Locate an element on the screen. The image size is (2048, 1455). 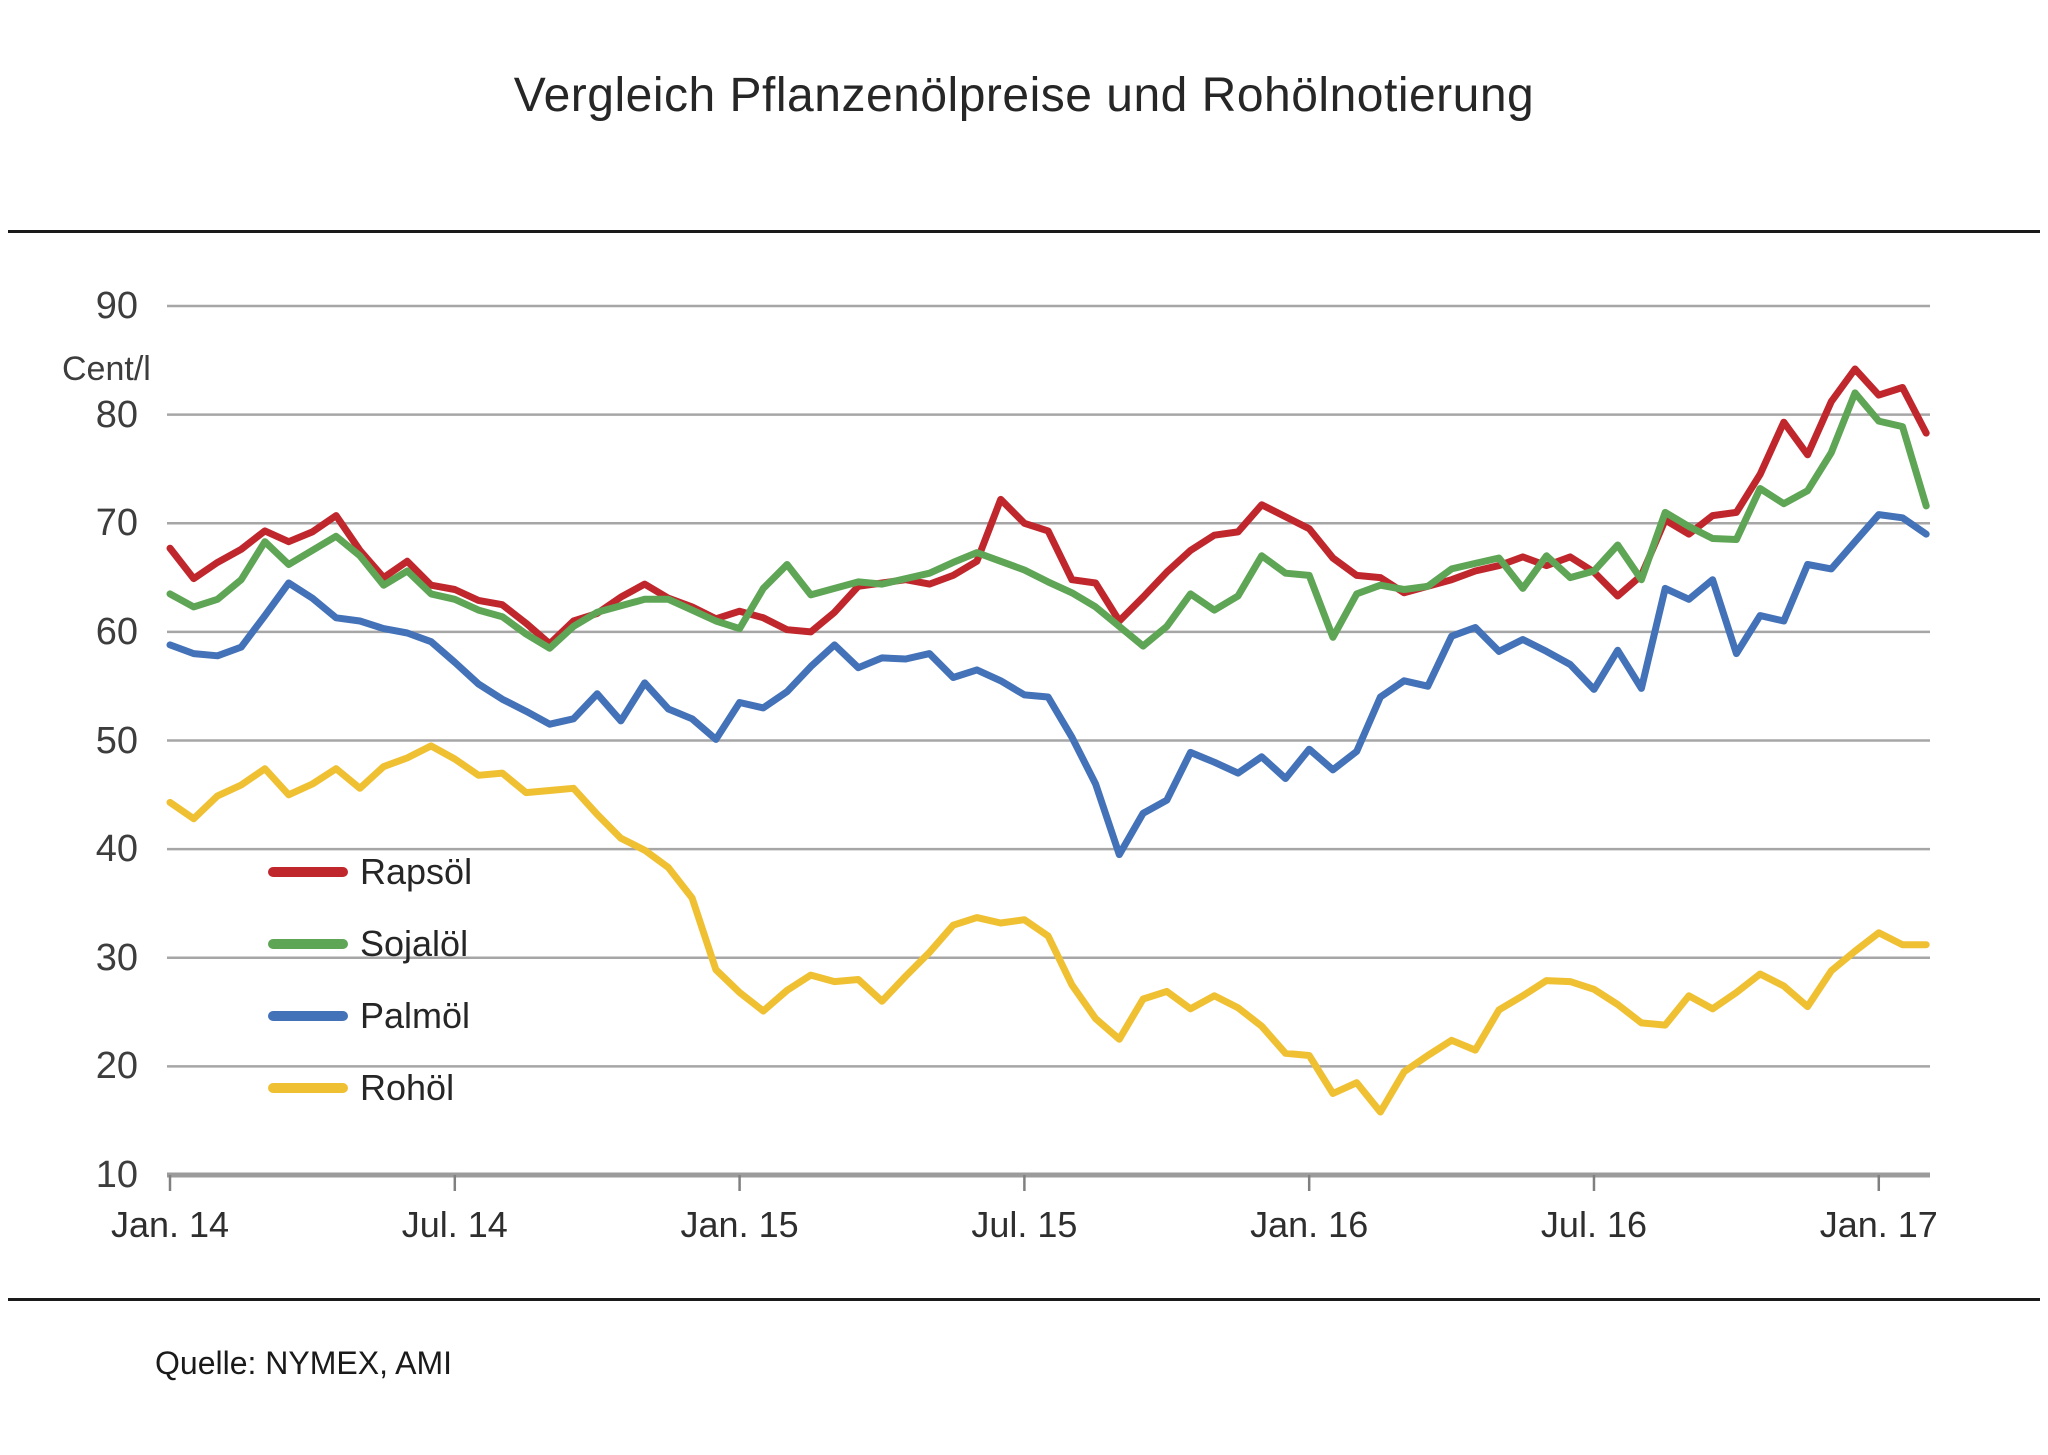
legend-item-rapsoel: Rapsöl is located at coordinates (370, 872).